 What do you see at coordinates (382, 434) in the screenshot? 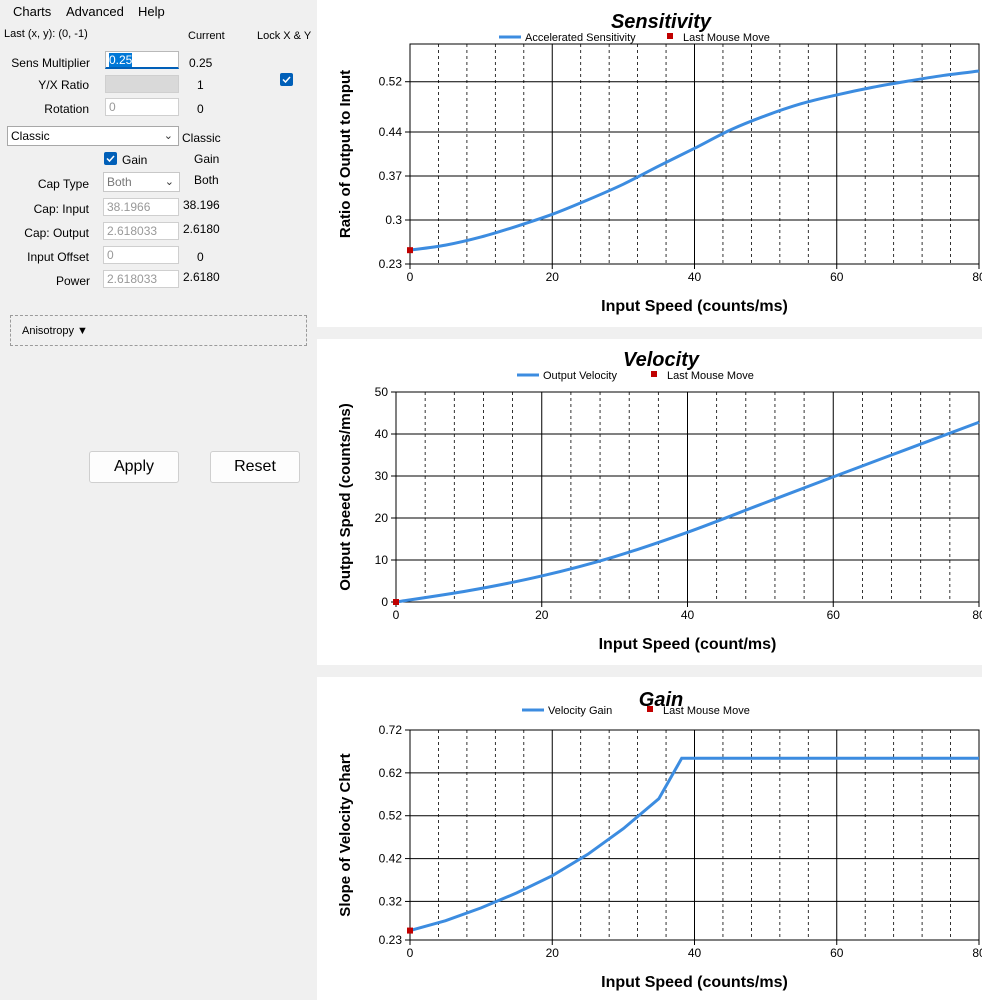
I see `y-tick-label: 40` at bounding box center [382, 434].